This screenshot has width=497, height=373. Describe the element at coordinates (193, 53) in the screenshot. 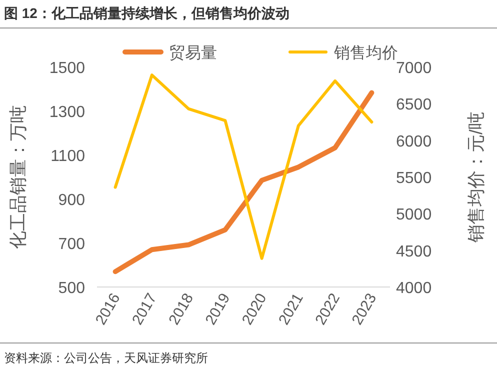

I see `legend-label: 贸易量` at that location.